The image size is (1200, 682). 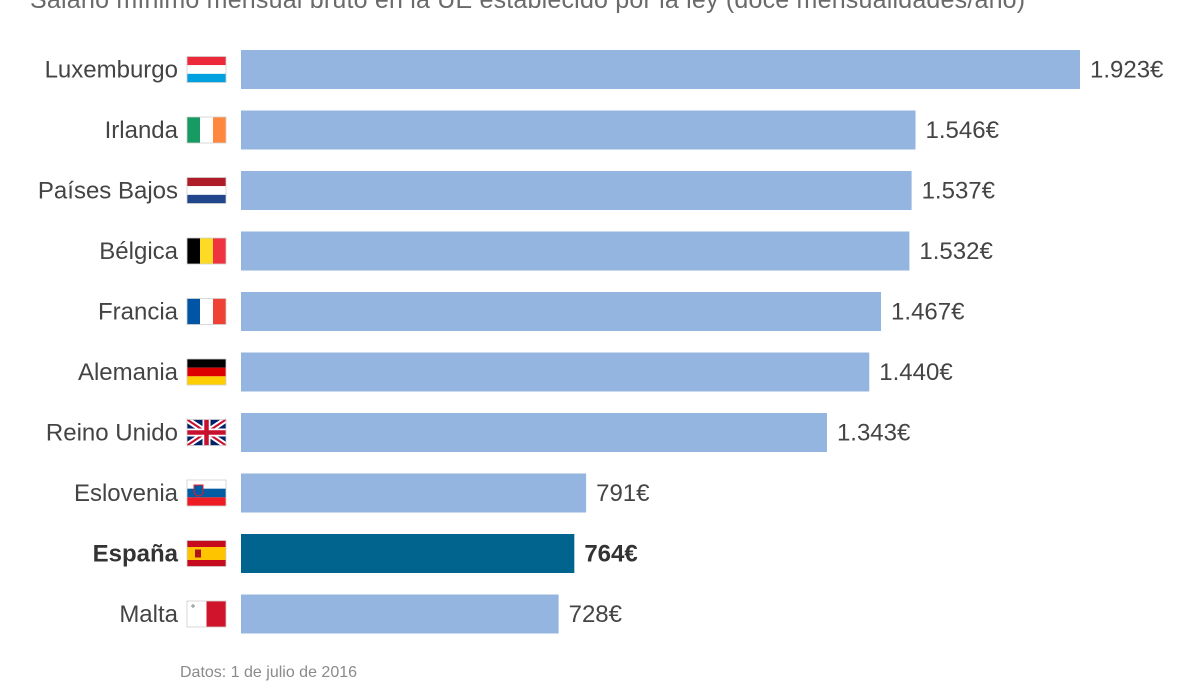 What do you see at coordinates (928, 312) in the screenshot?
I see `value-label-francia: 1.467€` at bounding box center [928, 312].